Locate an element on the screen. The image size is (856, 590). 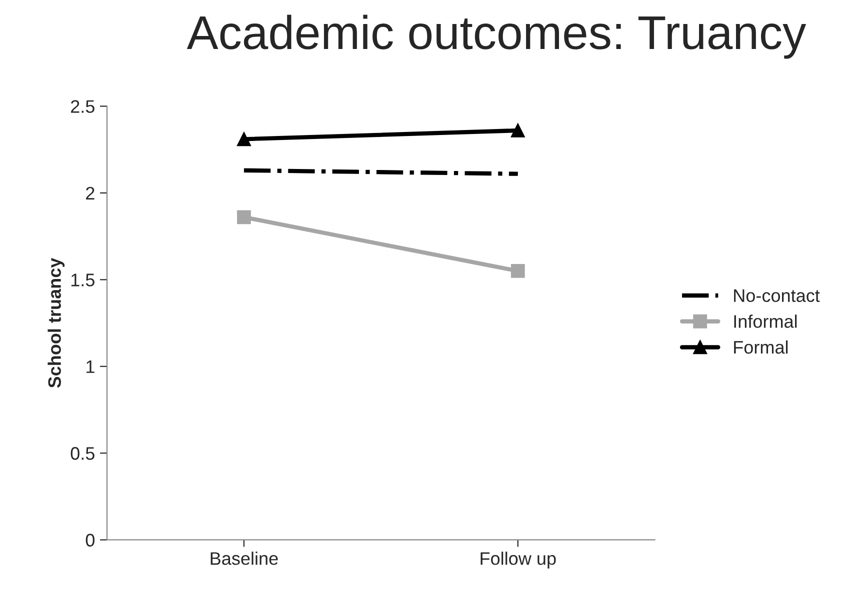
y-tick-label: 0.5 is located at coordinates (82, 453).